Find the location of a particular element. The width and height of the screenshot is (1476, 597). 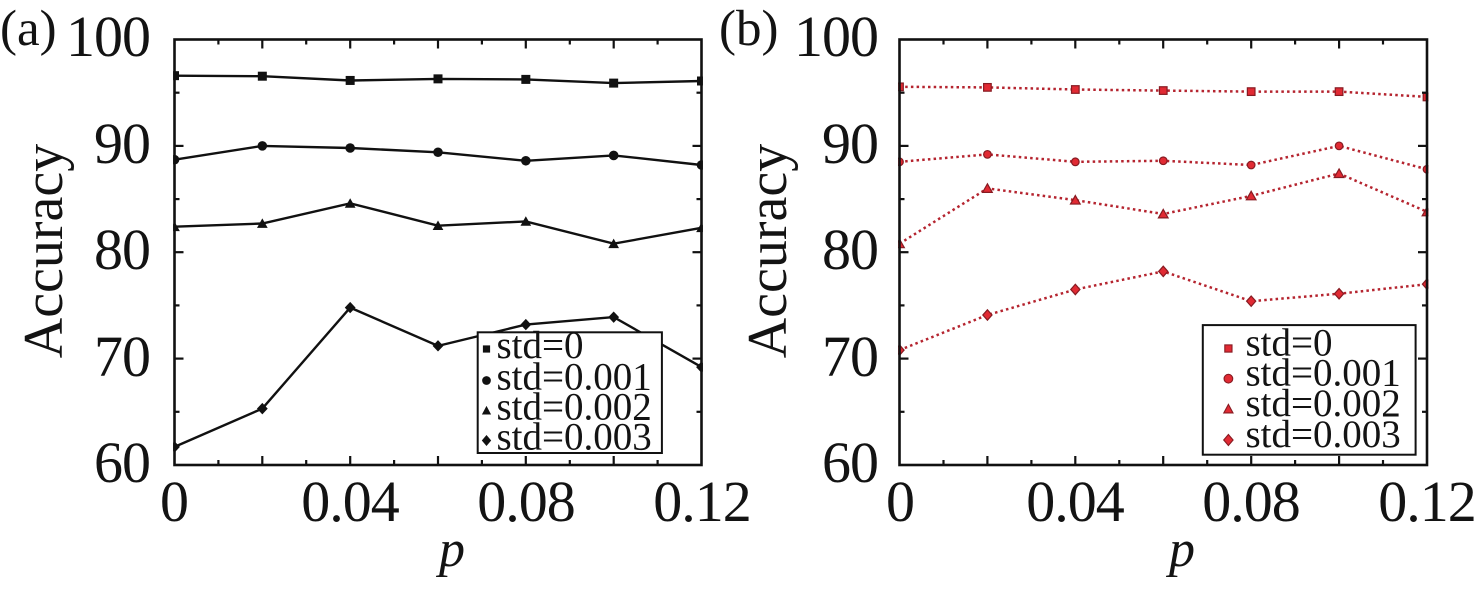

svg-text: (a) is located at coordinates (28, 29).